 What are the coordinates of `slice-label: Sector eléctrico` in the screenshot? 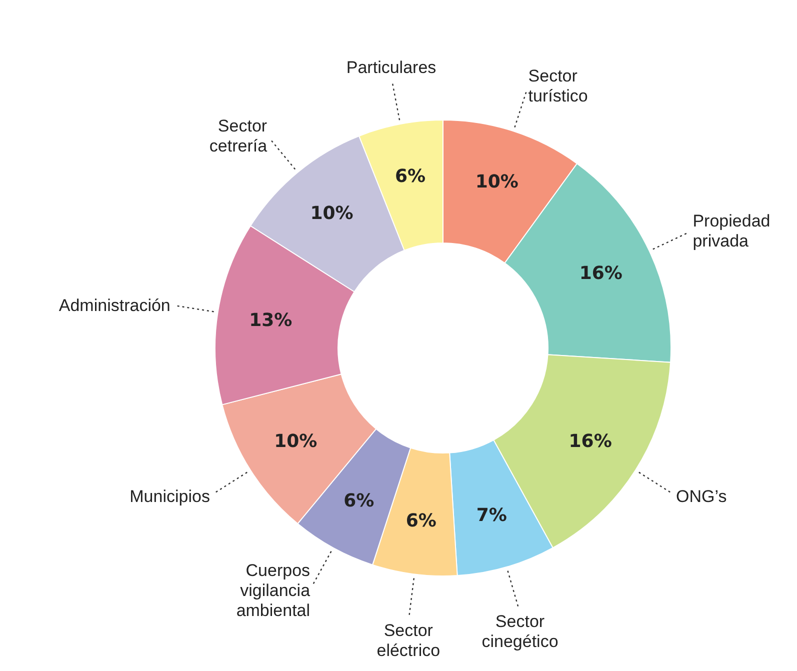 It's located at (408, 640).